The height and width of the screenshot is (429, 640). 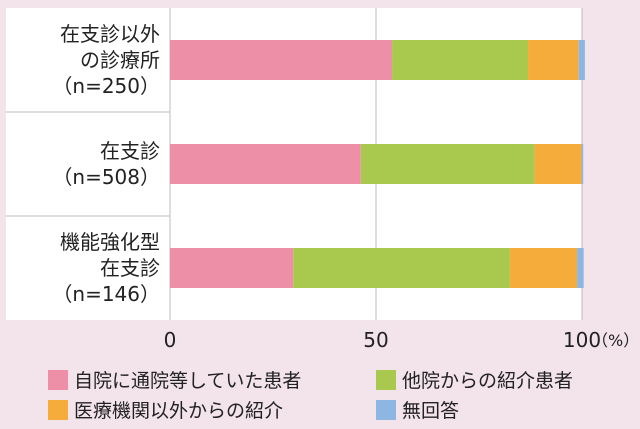 I want to click on legend-item-1: 他院からの紹介患者, so click(x=474, y=379).